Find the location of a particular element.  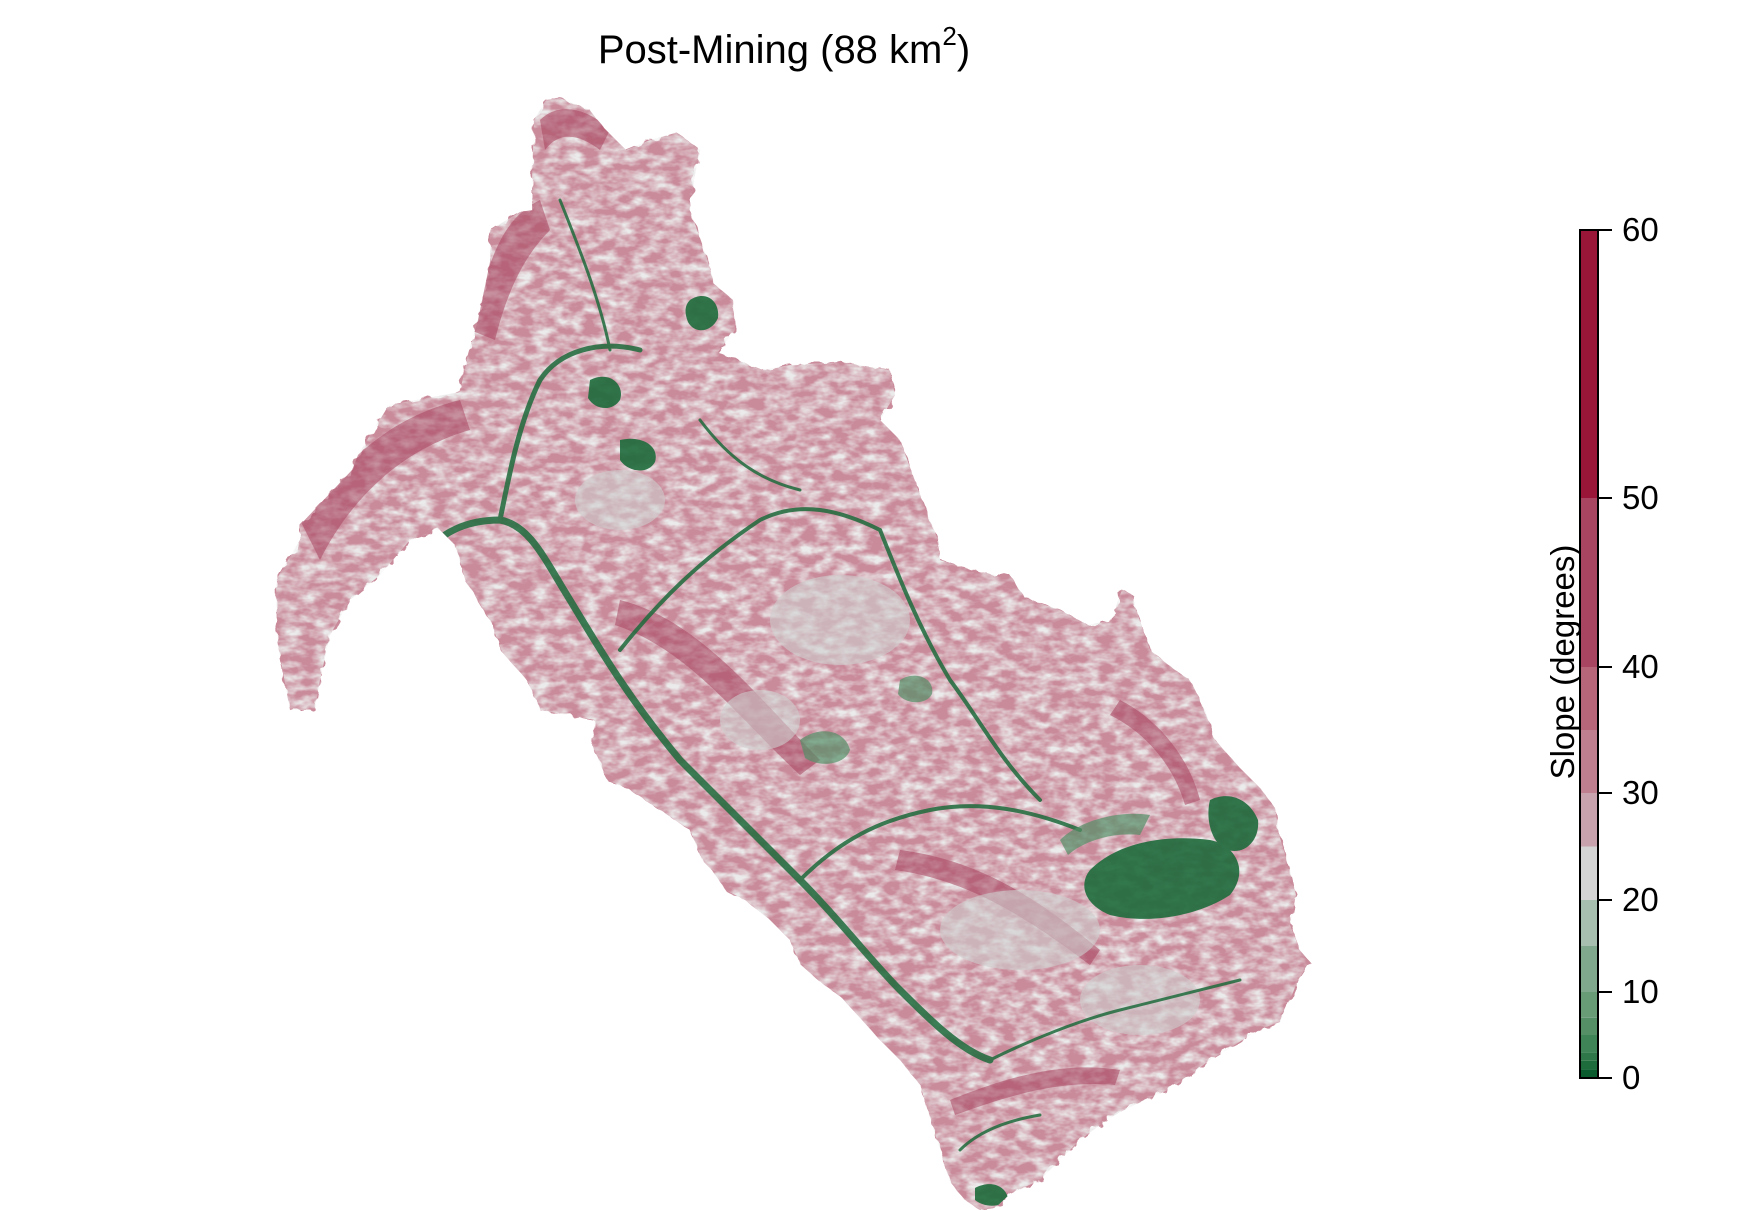

legend-tick-label-5: 50 is located at coordinates (1640, 497).